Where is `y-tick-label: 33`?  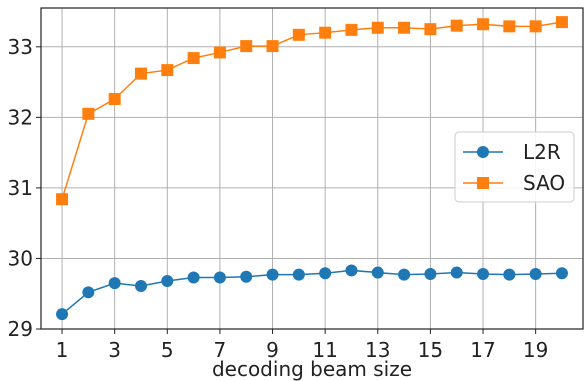
y-tick-label: 33 is located at coordinates (20, 47).